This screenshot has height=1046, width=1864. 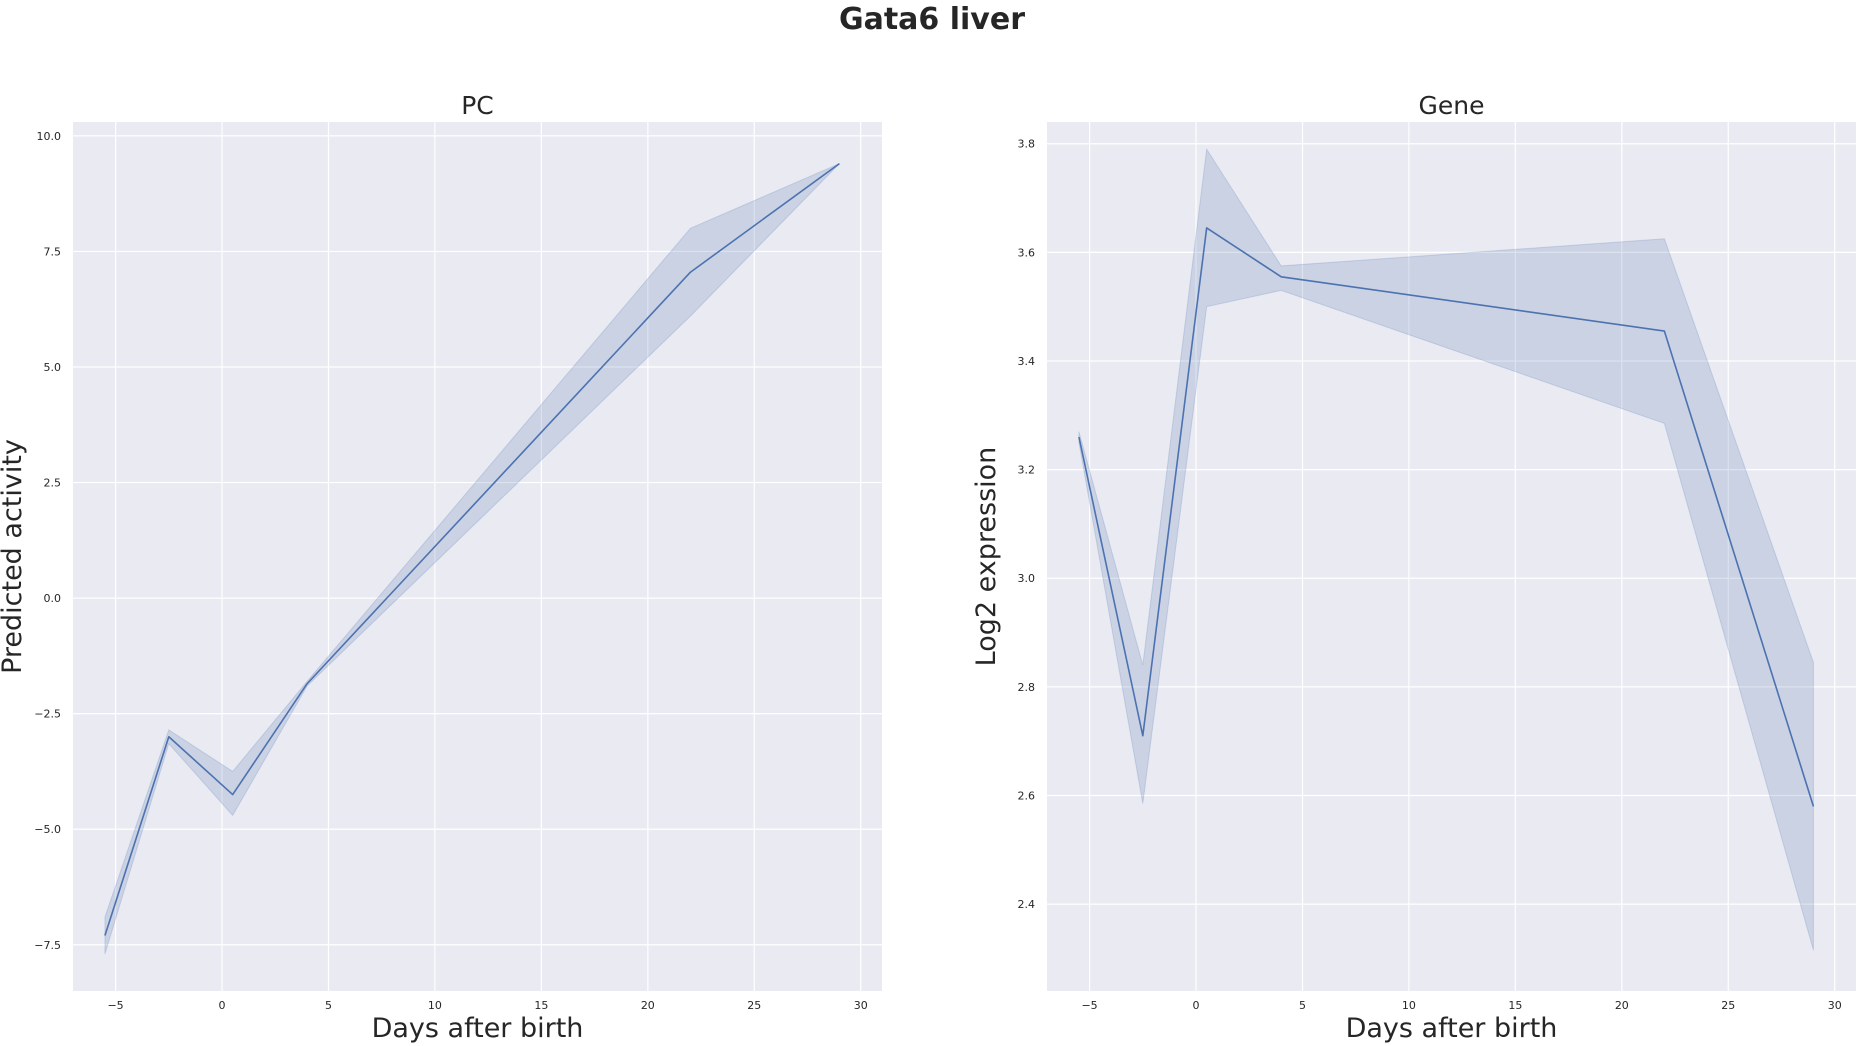 I want to click on y-tick-label: −7.5, so click(x=47, y=945).